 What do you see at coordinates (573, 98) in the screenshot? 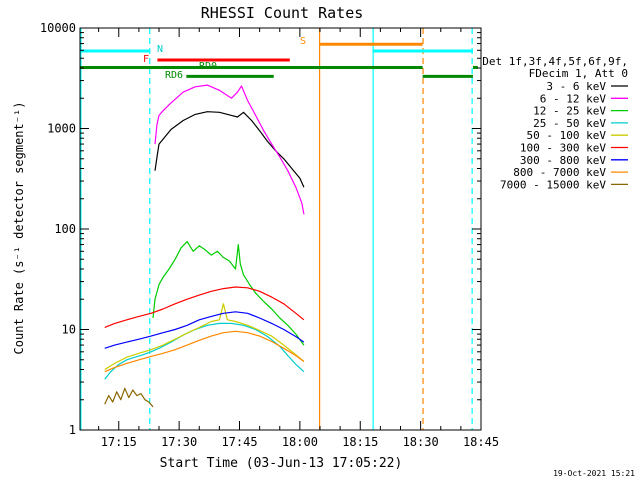
I see `legend-entry-label: 6 - 12 keV` at bounding box center [573, 98].